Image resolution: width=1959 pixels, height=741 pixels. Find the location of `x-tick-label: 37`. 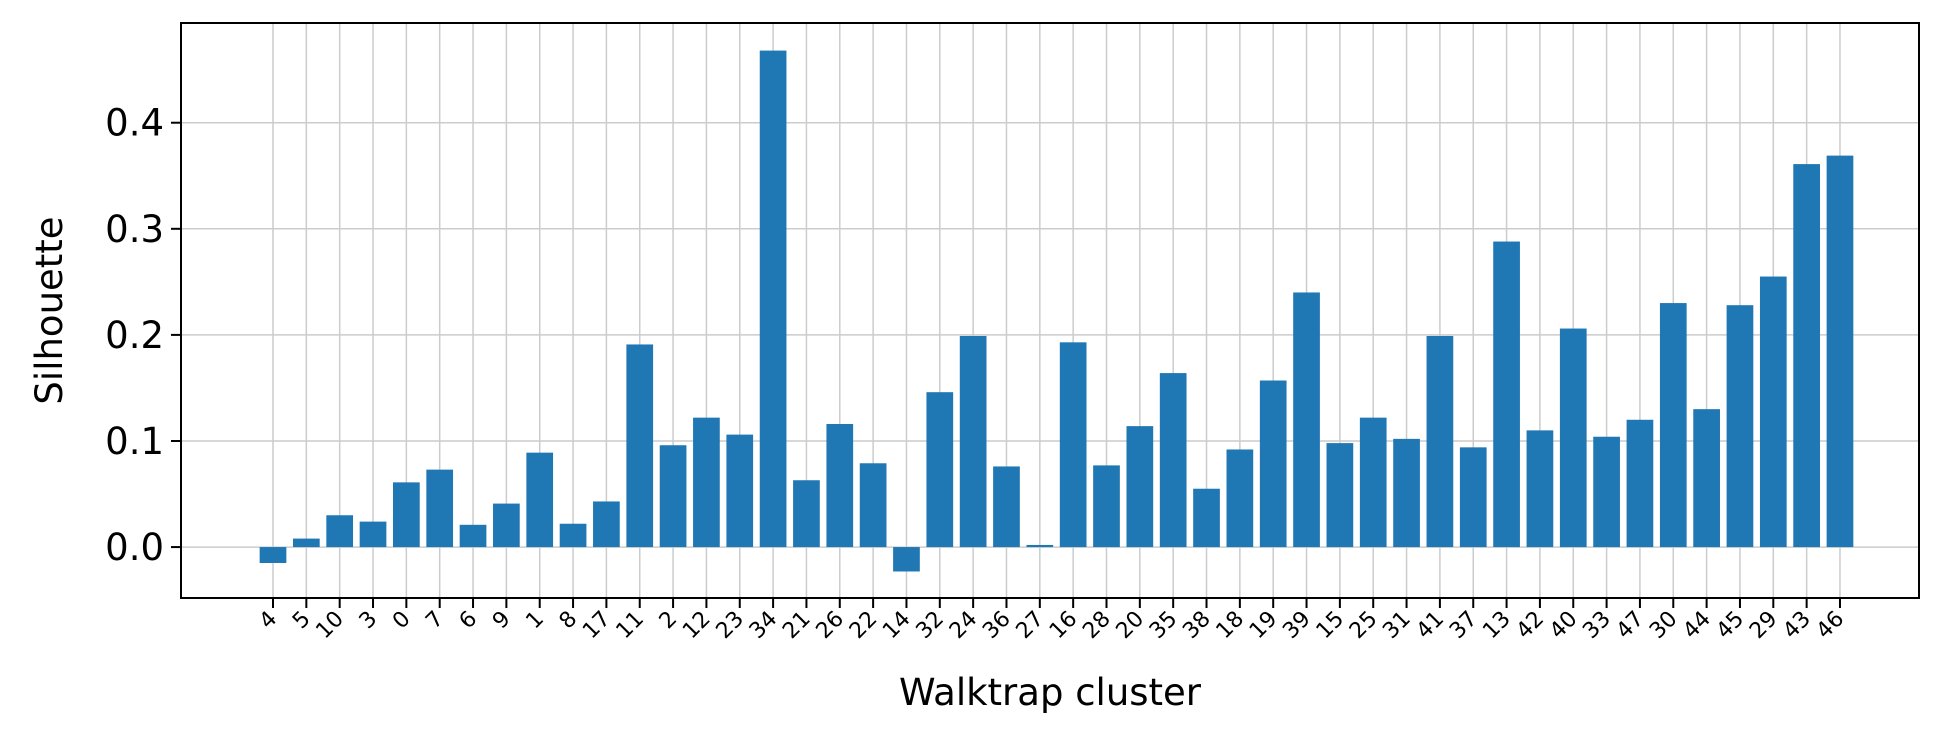

x-tick-label: 37 is located at coordinates (1463, 625).